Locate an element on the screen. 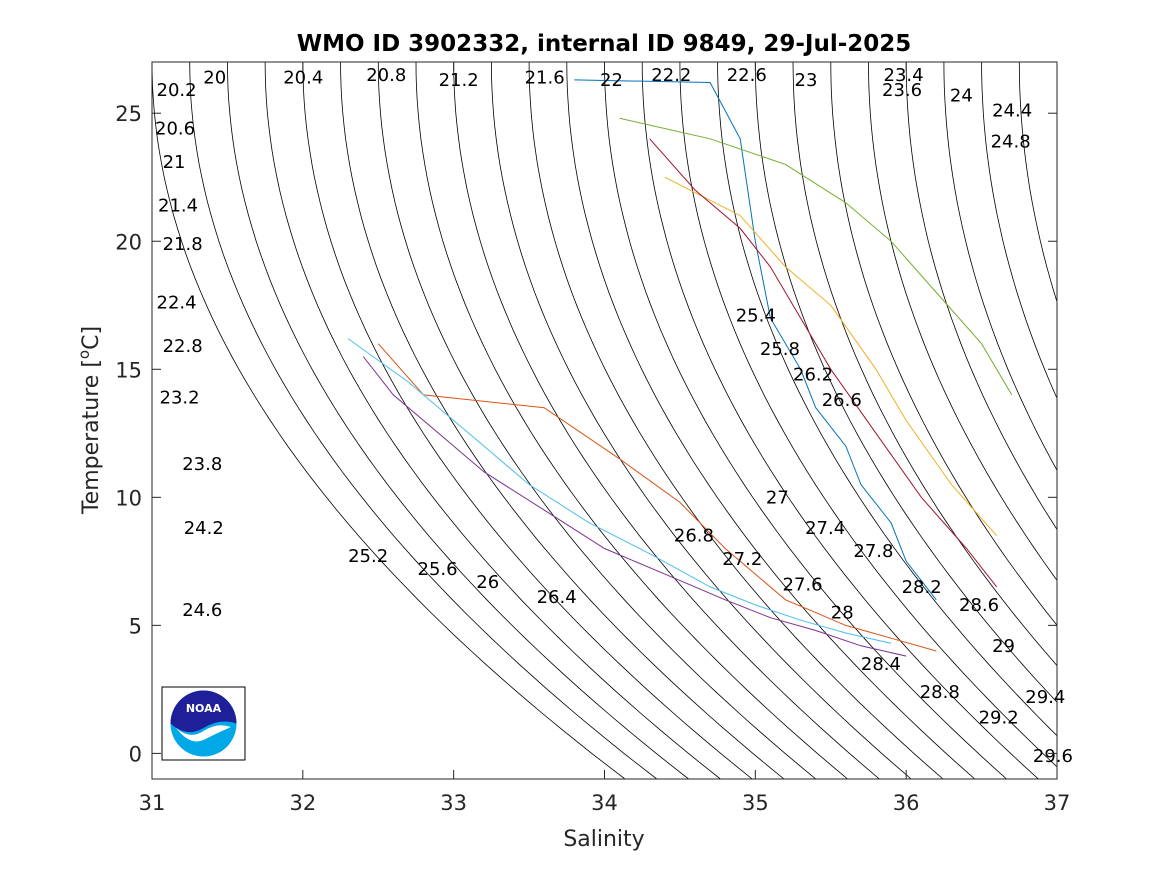 The width and height of the screenshot is (1167, 875). y-axis-label-tail: C] is located at coordinates (91, 338).